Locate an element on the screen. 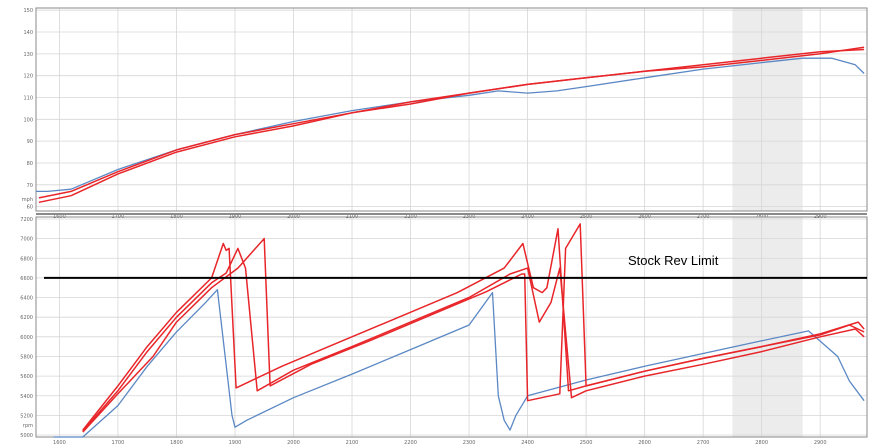 The image size is (869, 447). y-tick-label: 7200 is located at coordinates (26, 220).